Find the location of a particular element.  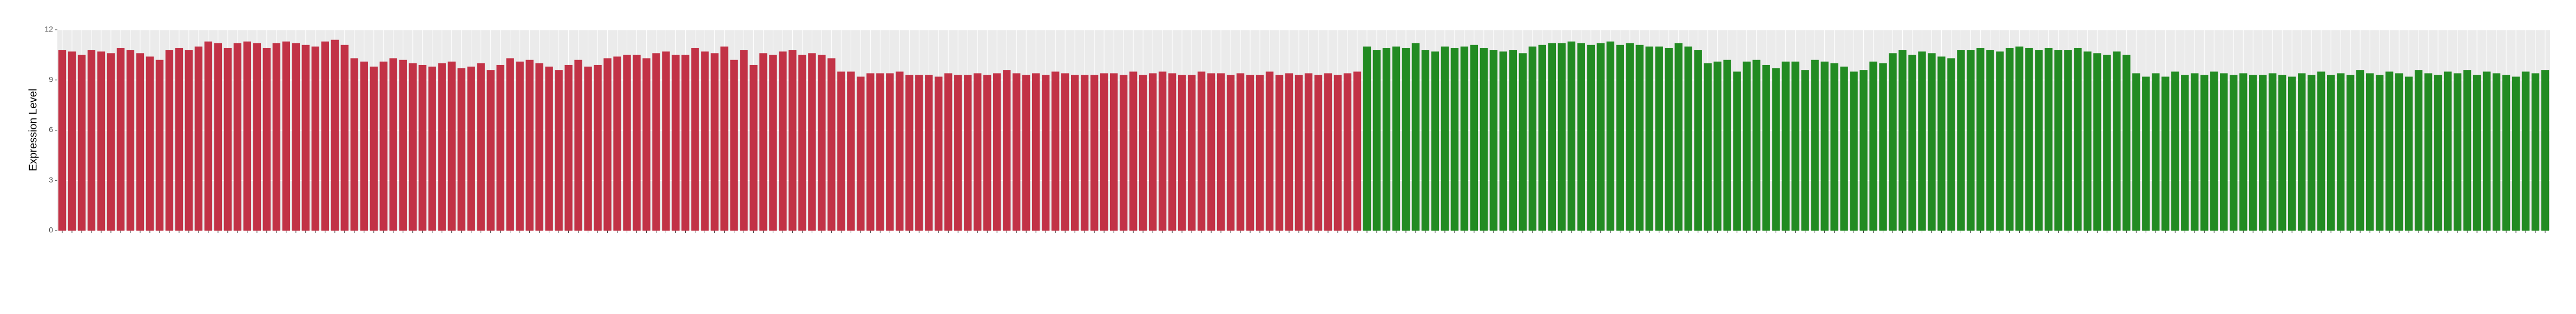

y-tick-label: 9 is located at coordinates (51, 79).